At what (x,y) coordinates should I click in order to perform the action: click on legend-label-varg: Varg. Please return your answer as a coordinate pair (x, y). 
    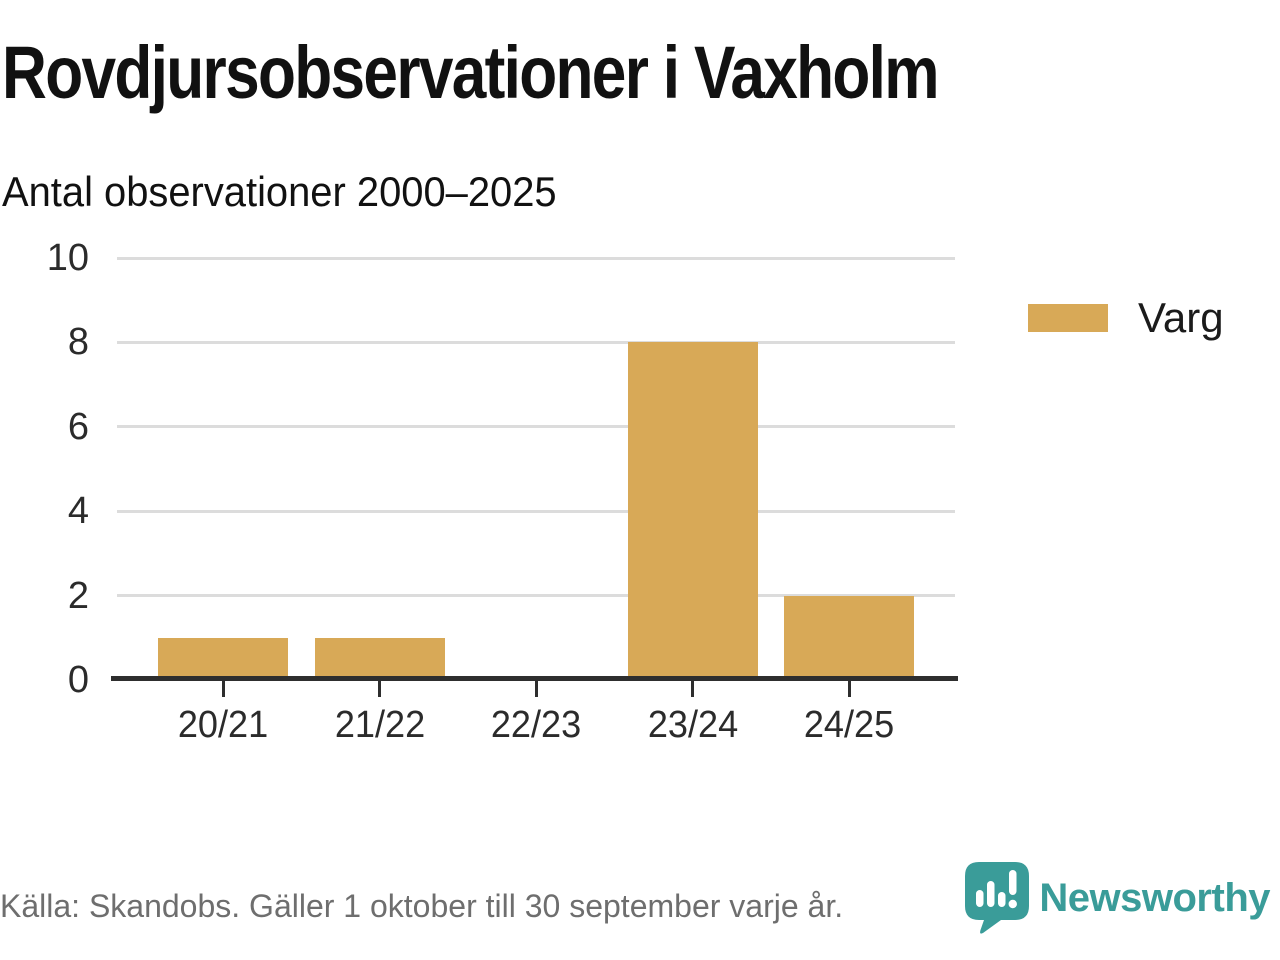
    Looking at the image, I should click on (1181, 317).